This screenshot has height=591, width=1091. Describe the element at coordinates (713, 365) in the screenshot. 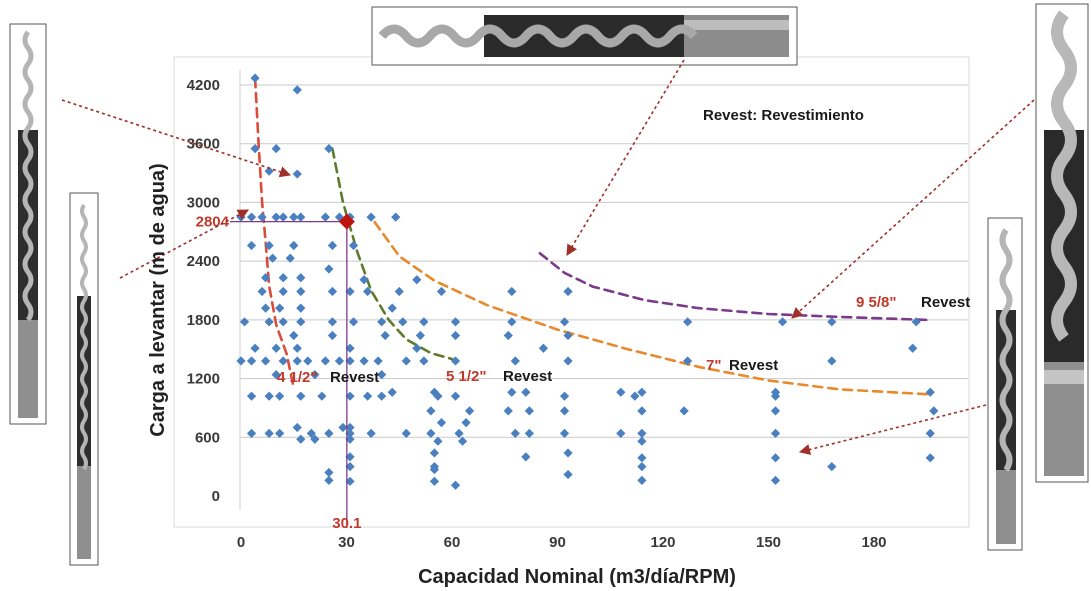

I see `label-7-num: 7"` at that location.